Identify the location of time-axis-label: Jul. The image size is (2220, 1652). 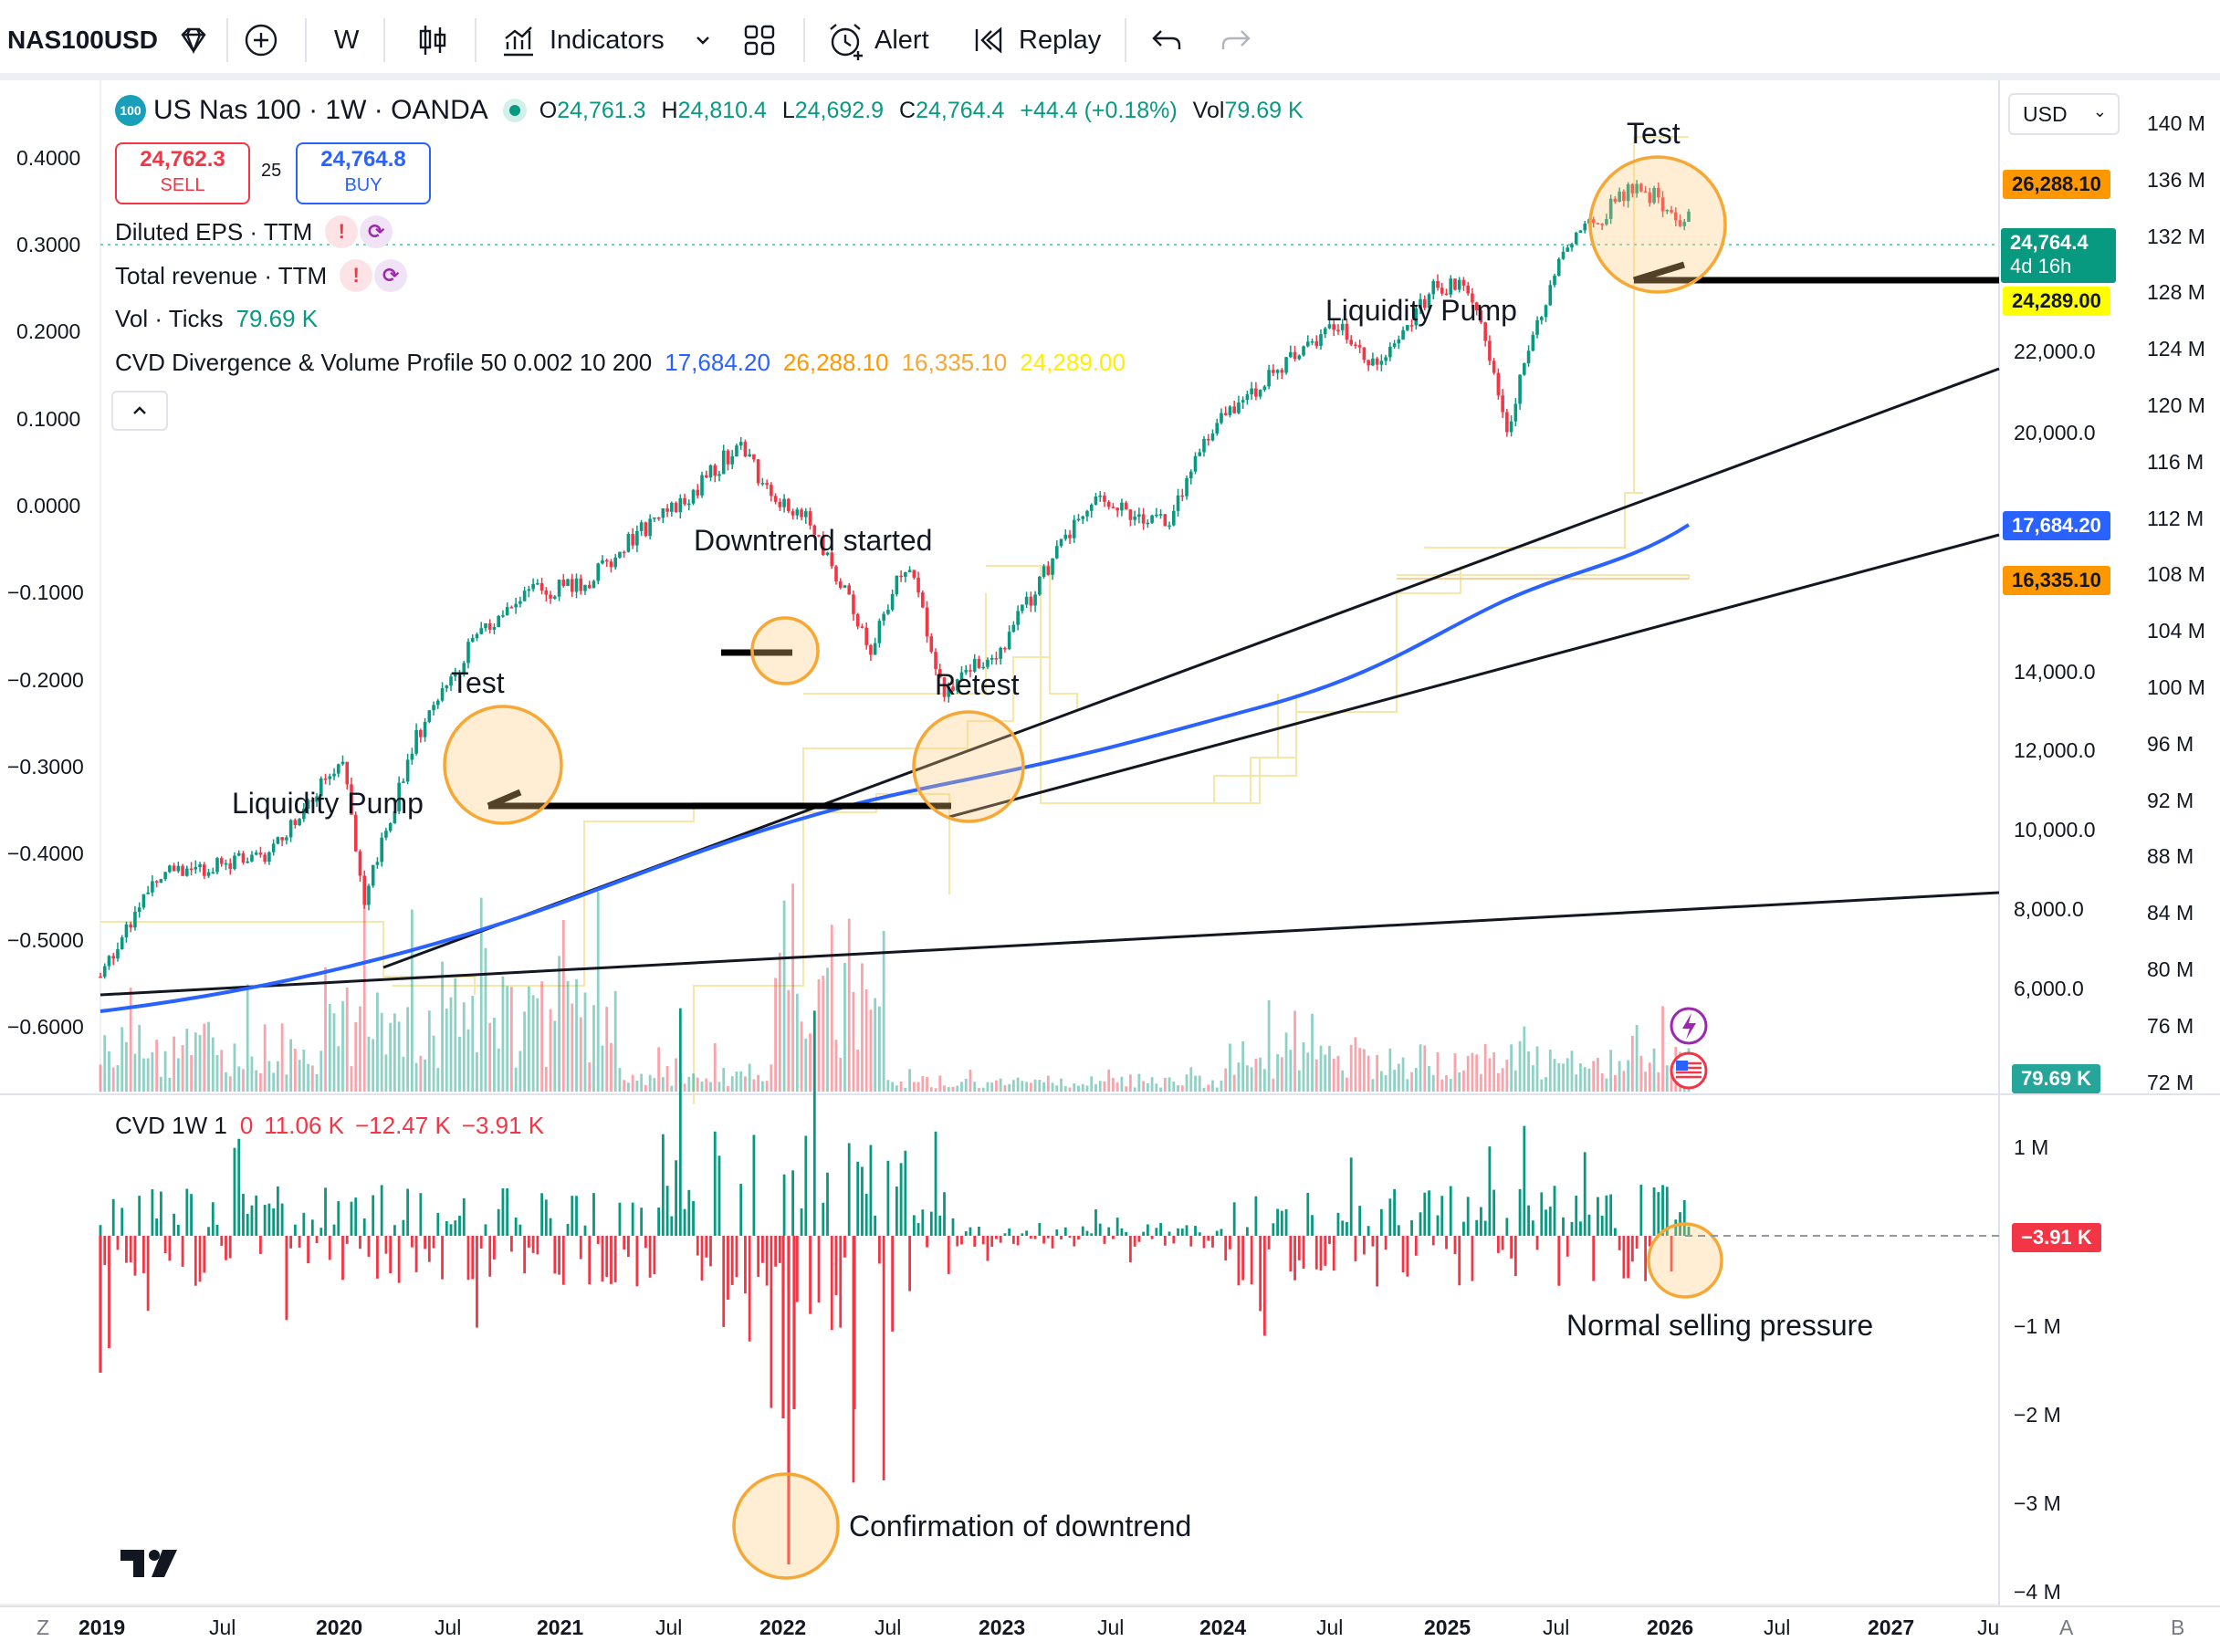
(1556, 1627).